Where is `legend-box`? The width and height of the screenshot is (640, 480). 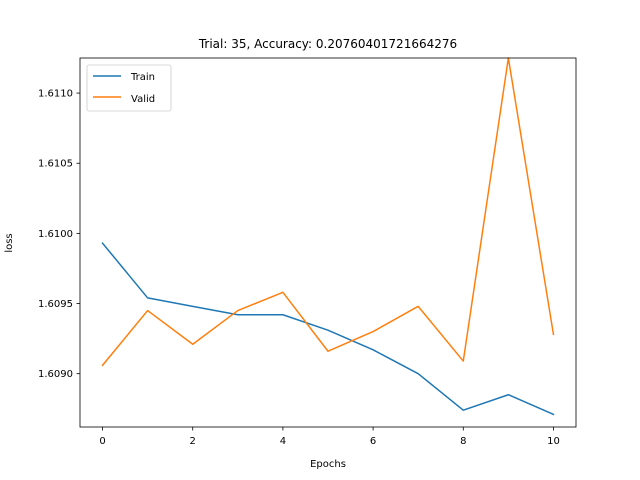 legend-box is located at coordinates (129, 88).